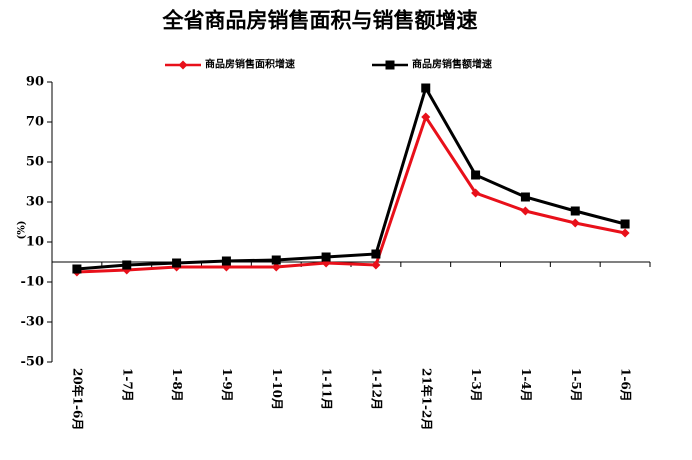 The image size is (692, 460). What do you see at coordinates (127, 385) in the screenshot?
I see `x-tick-label: 1-7月` at bounding box center [127, 385].